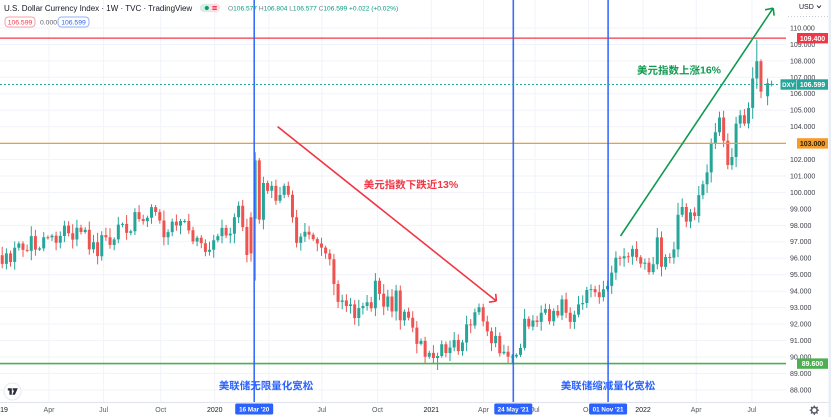 The height and width of the screenshot is (417, 831). Describe the element at coordinates (802, 28) in the screenshot. I see `svg-text: 110.000` at that location.